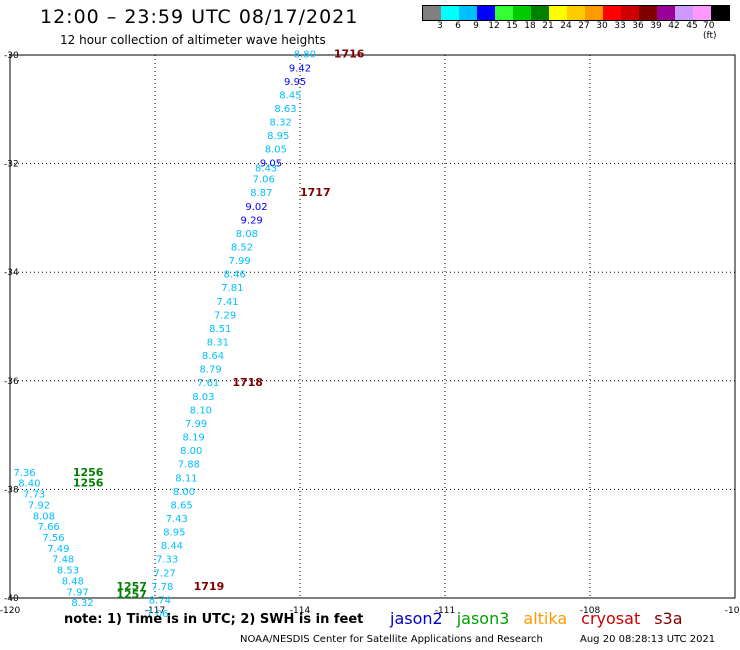 This screenshot has width=740, height=650. I want to click on swh-data-point: 7.61, so click(208, 383).